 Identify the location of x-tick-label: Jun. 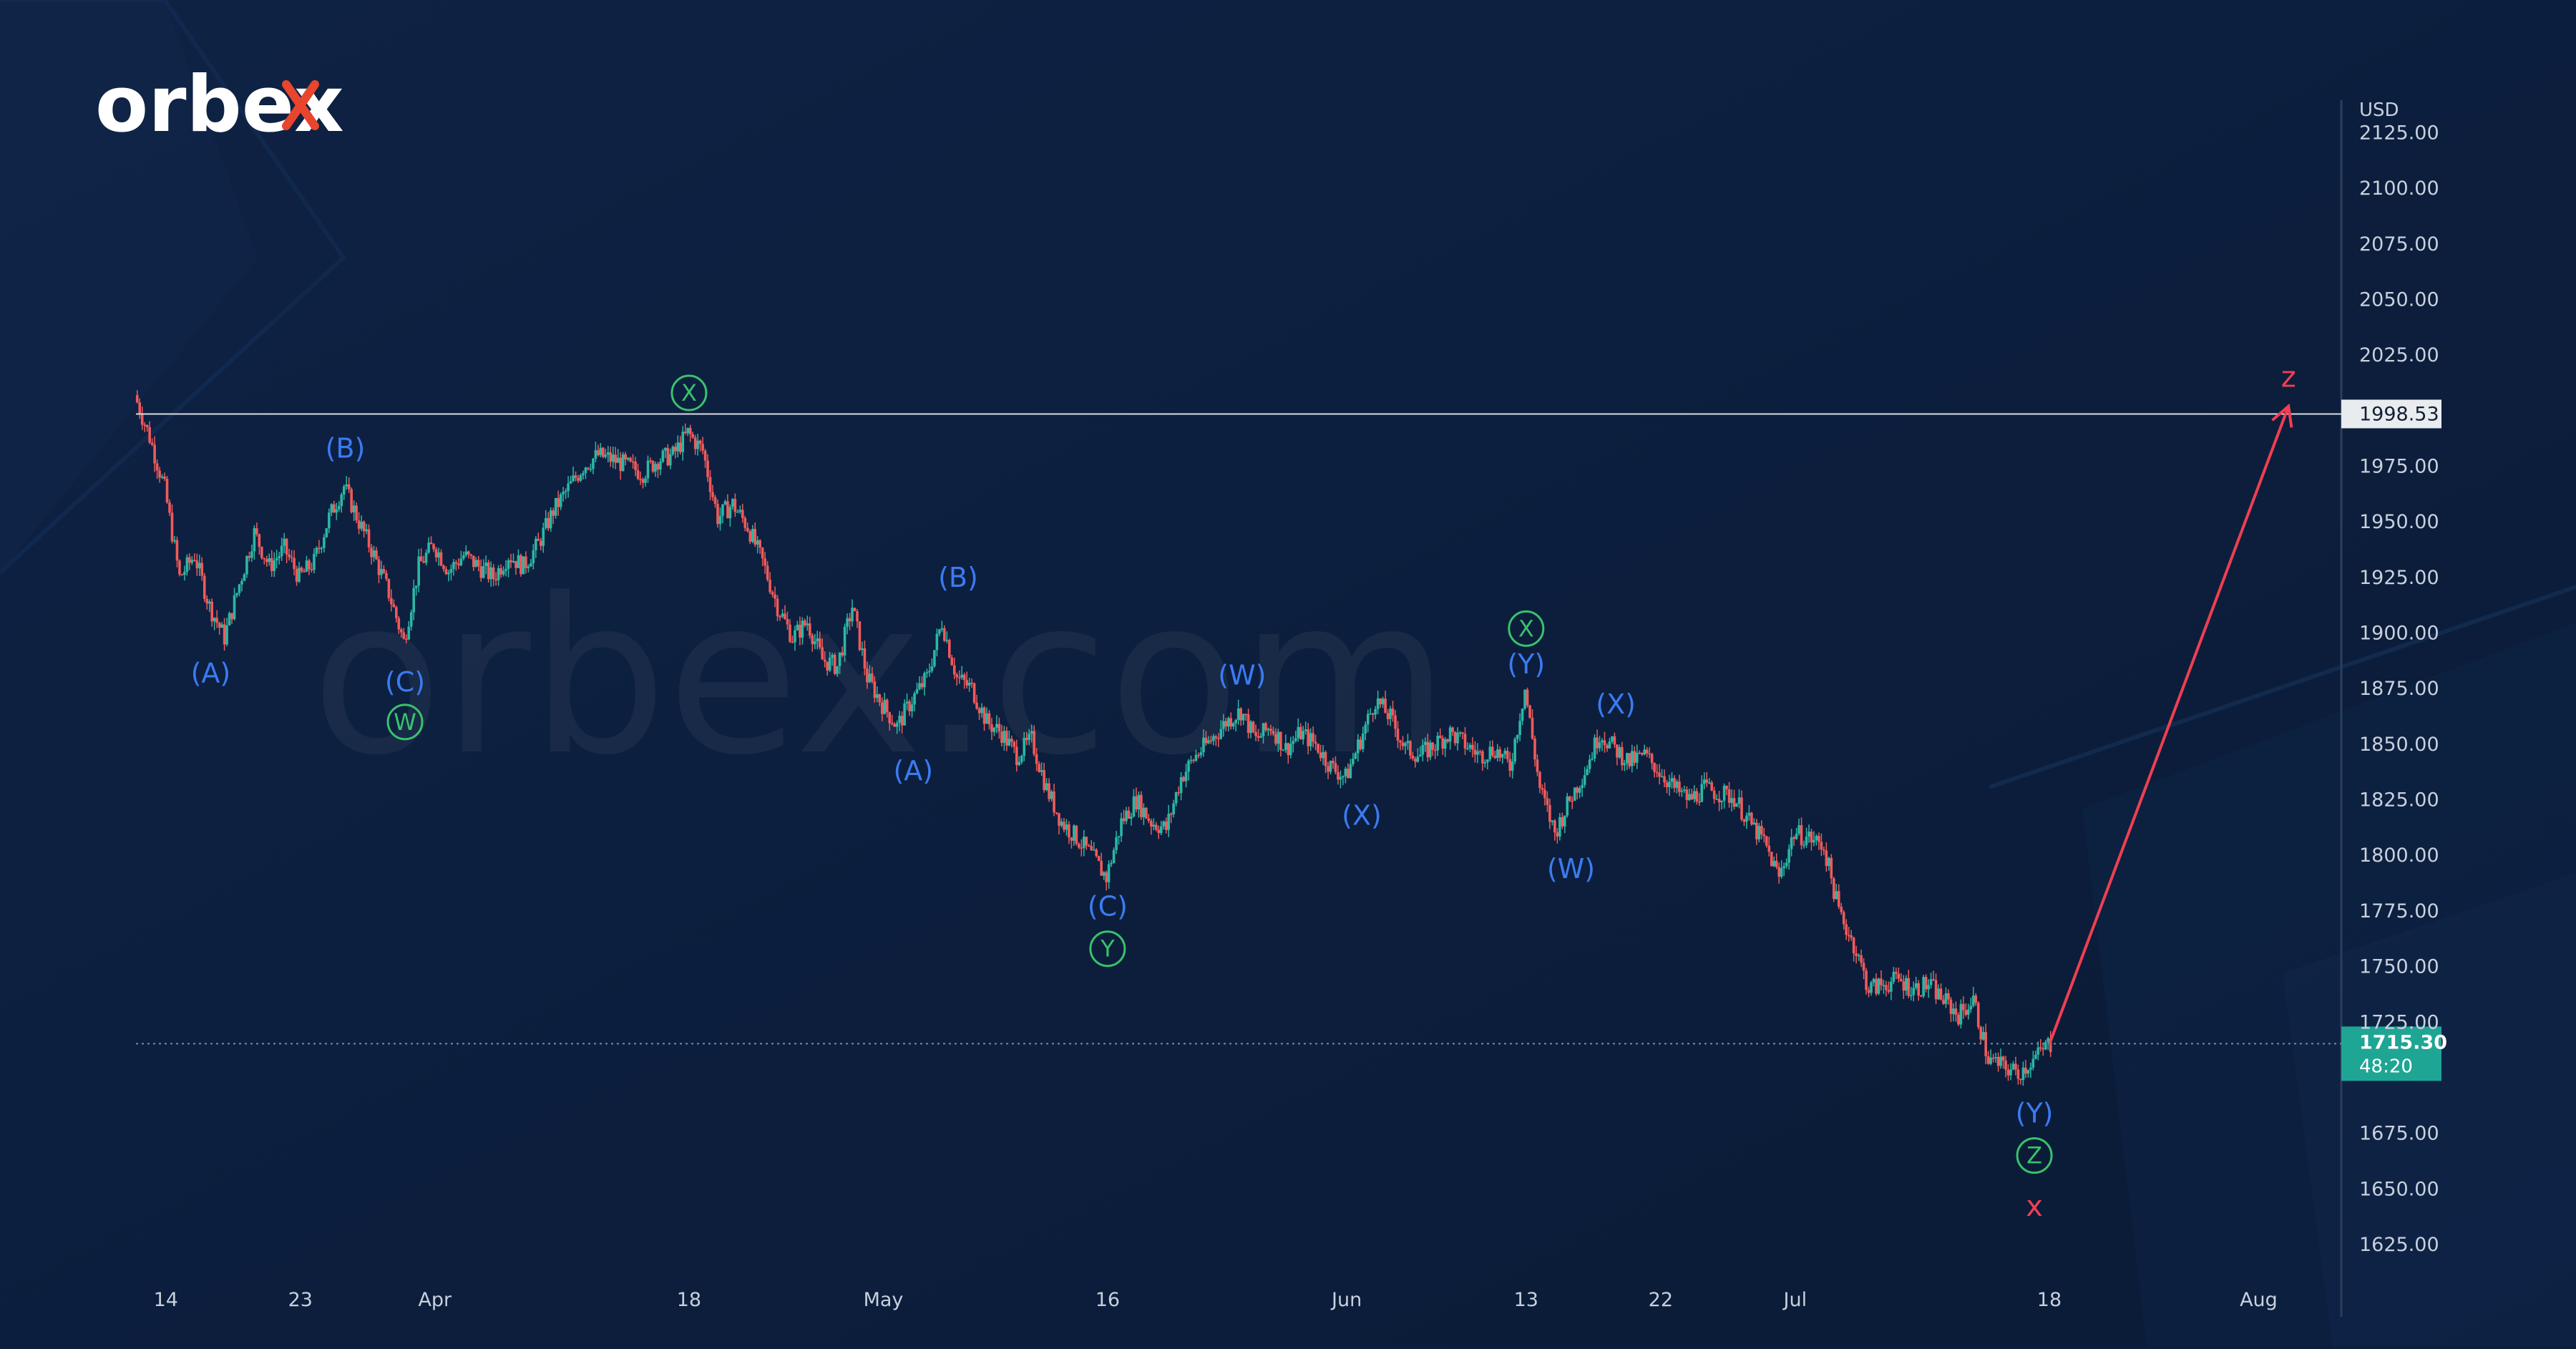
(1346, 1300).